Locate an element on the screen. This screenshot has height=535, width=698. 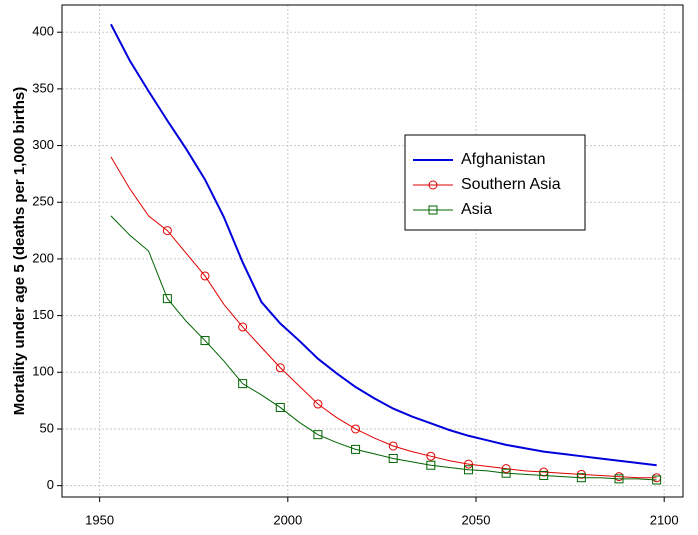
y-tick-label: 300 is located at coordinates (43, 144).